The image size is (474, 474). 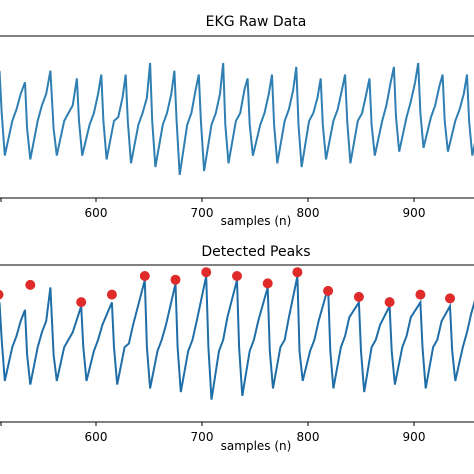 I want to click on bottom-x-axis-label: samples (n), so click(x=256, y=446).